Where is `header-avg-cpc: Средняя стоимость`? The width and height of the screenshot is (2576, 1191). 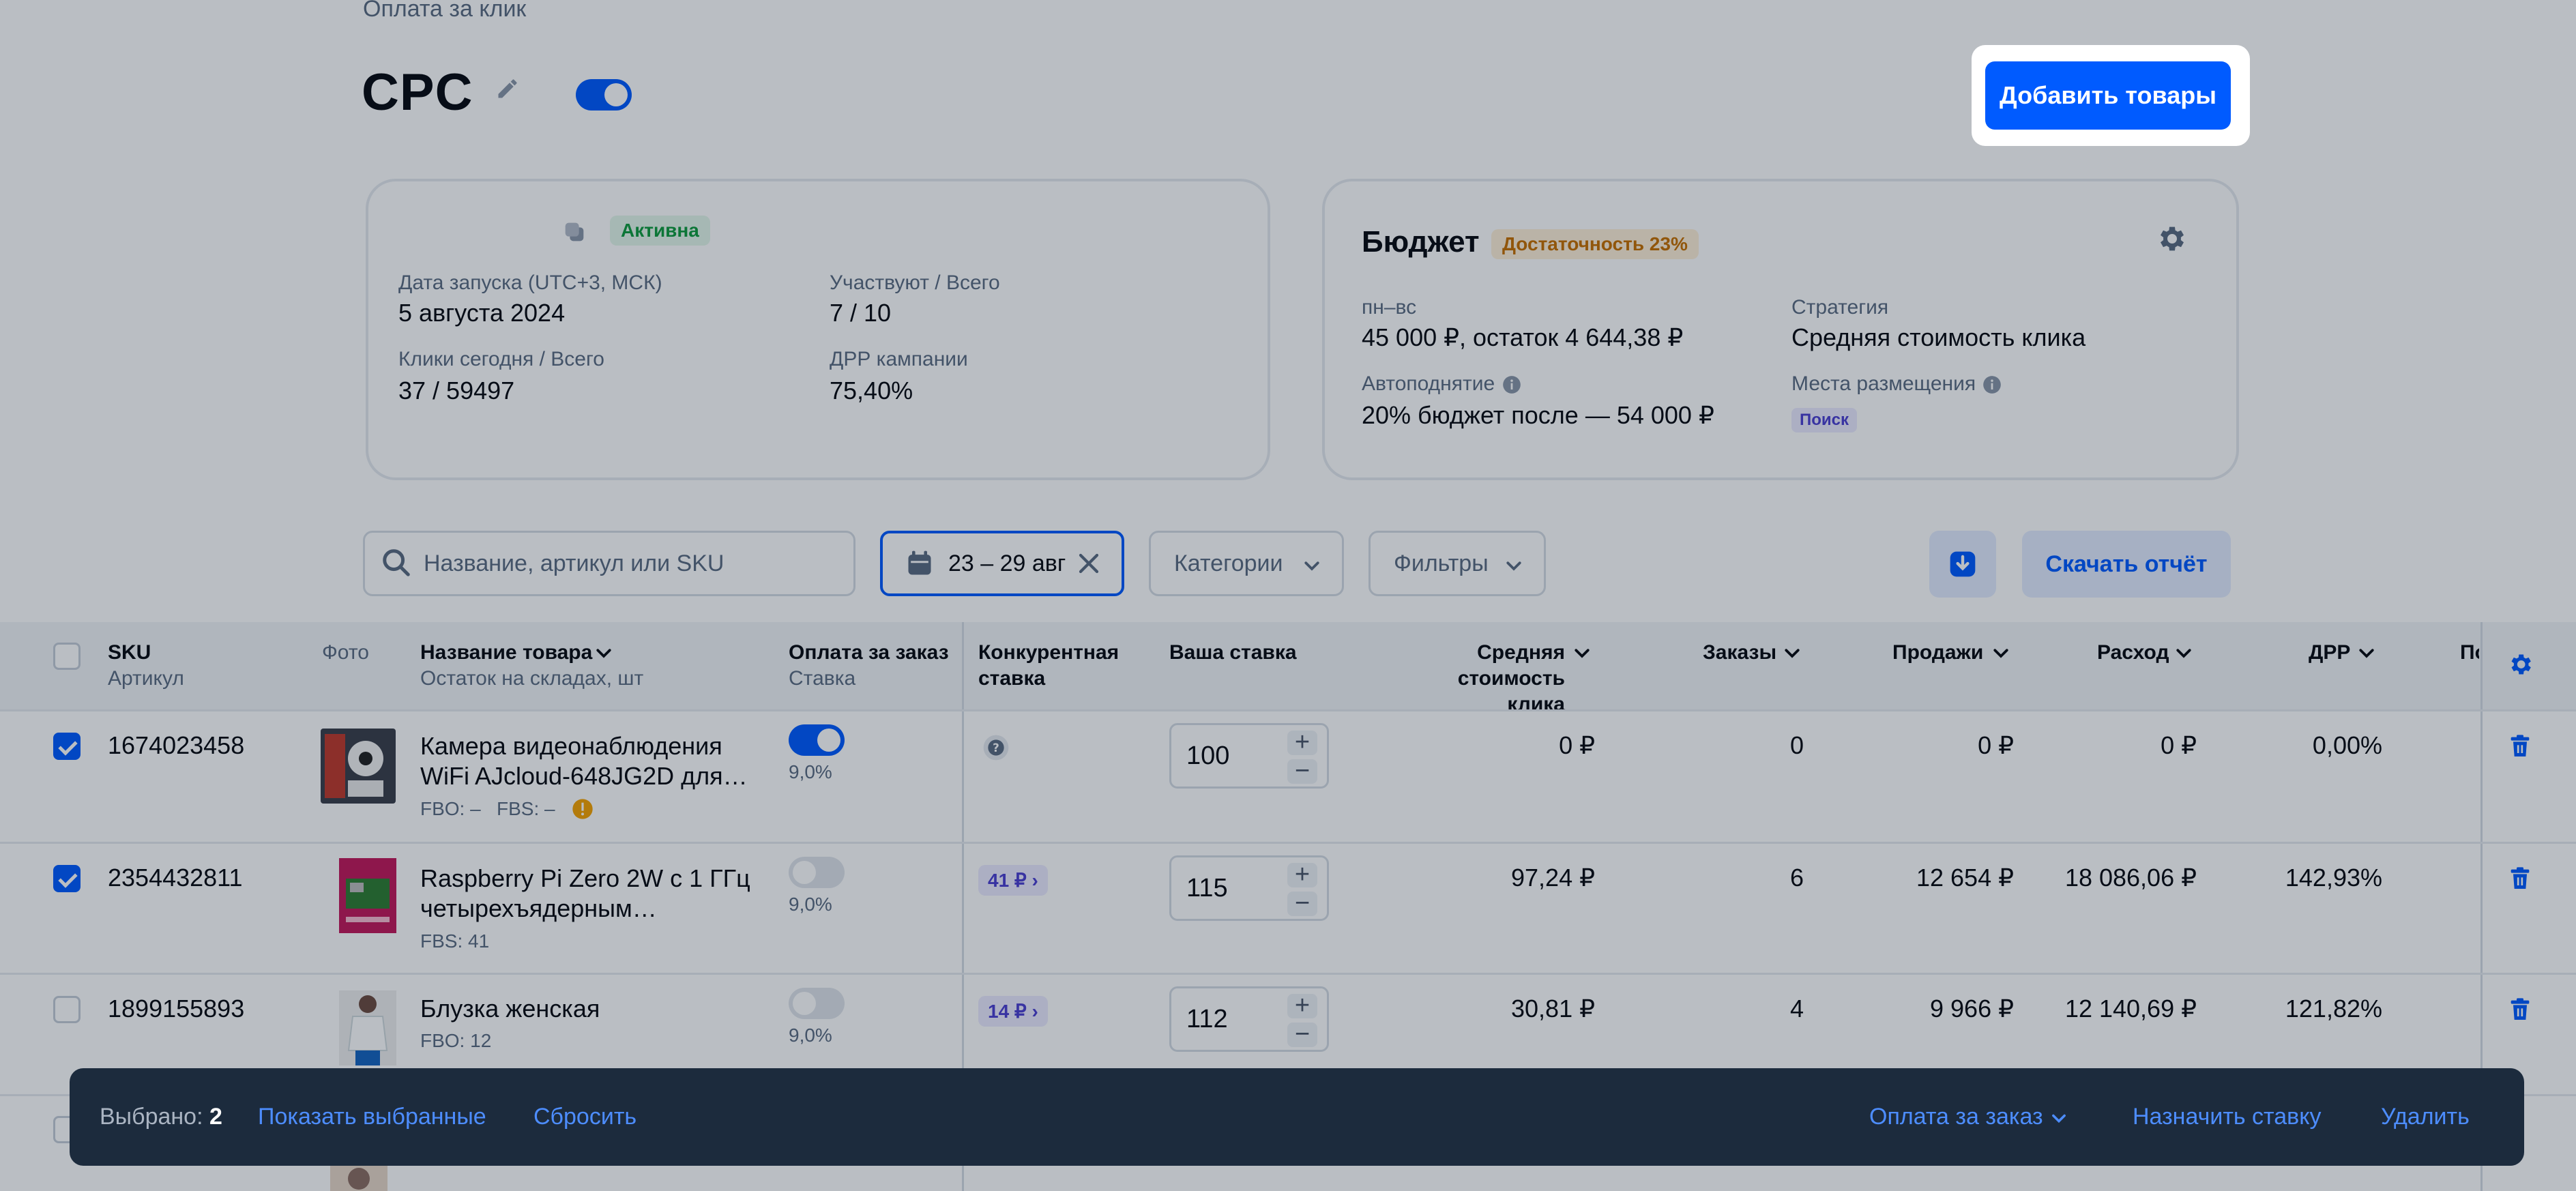
header-avg-cpc: Средняя стоимость is located at coordinates (1511, 665).